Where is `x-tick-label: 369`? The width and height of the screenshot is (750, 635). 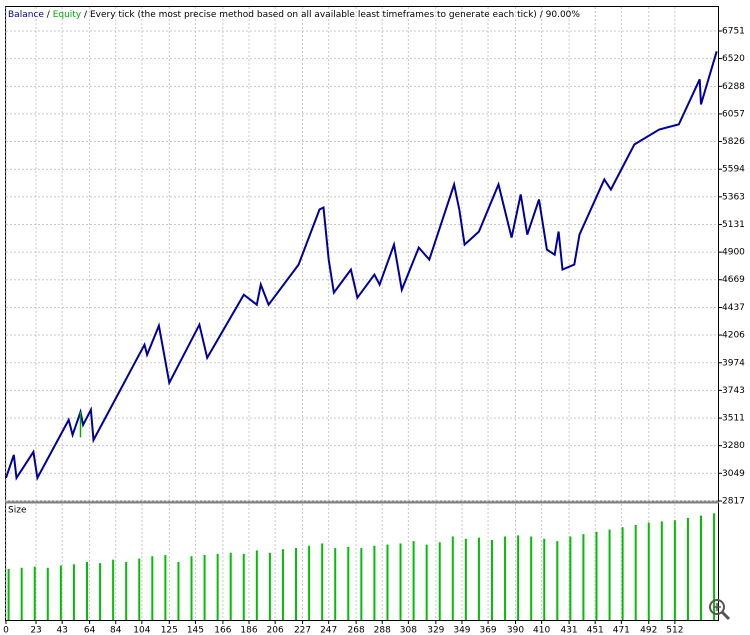 x-tick-label: 369 is located at coordinates (487, 630).